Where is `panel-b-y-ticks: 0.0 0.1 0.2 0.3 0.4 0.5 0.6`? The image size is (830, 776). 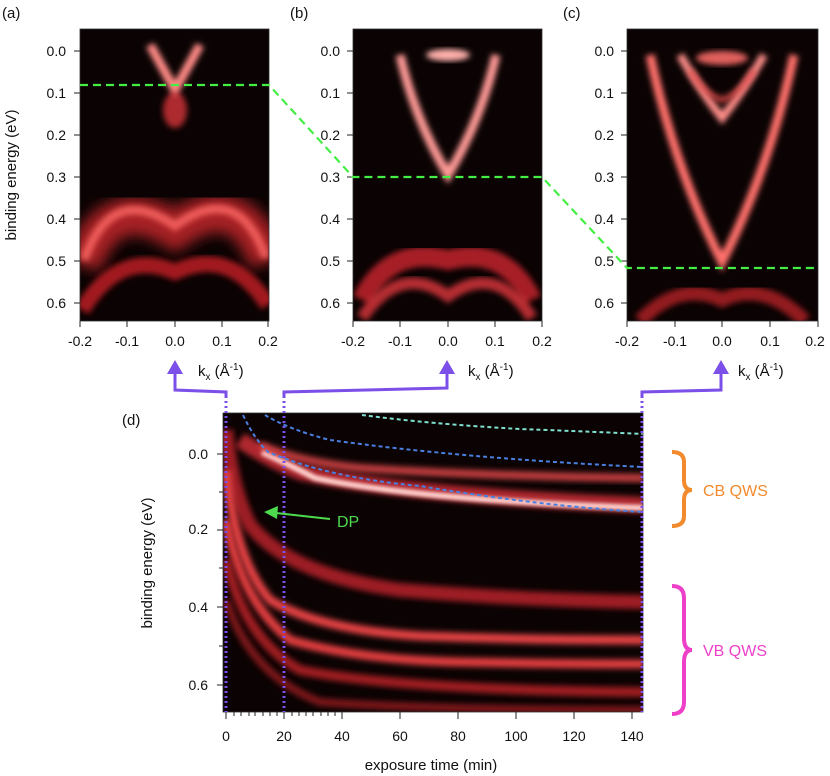 panel-b-y-ticks: 0.0 0.1 0.2 0.3 0.4 0.5 0.6 is located at coordinates (337, 177).